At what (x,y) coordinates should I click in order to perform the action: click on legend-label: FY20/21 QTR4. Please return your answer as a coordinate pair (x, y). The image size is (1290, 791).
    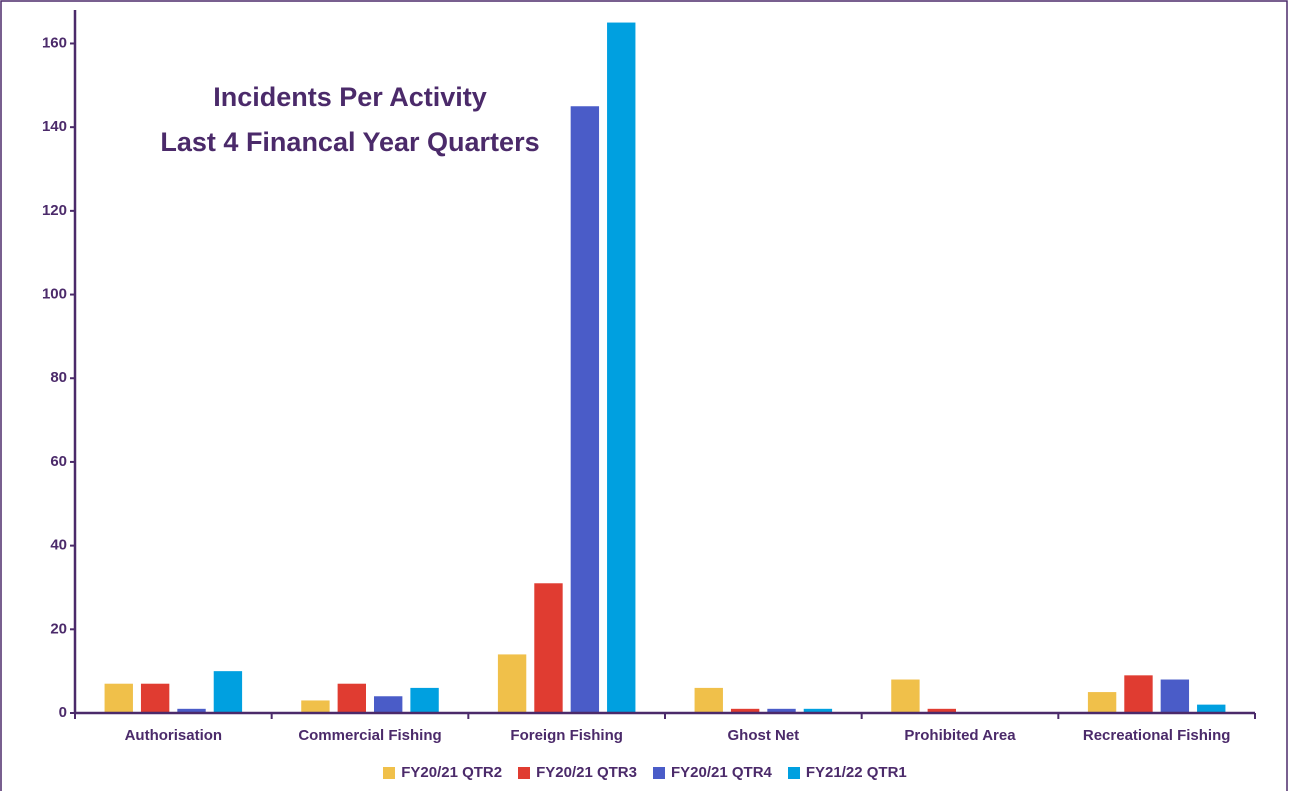
    Looking at the image, I should click on (721, 772).